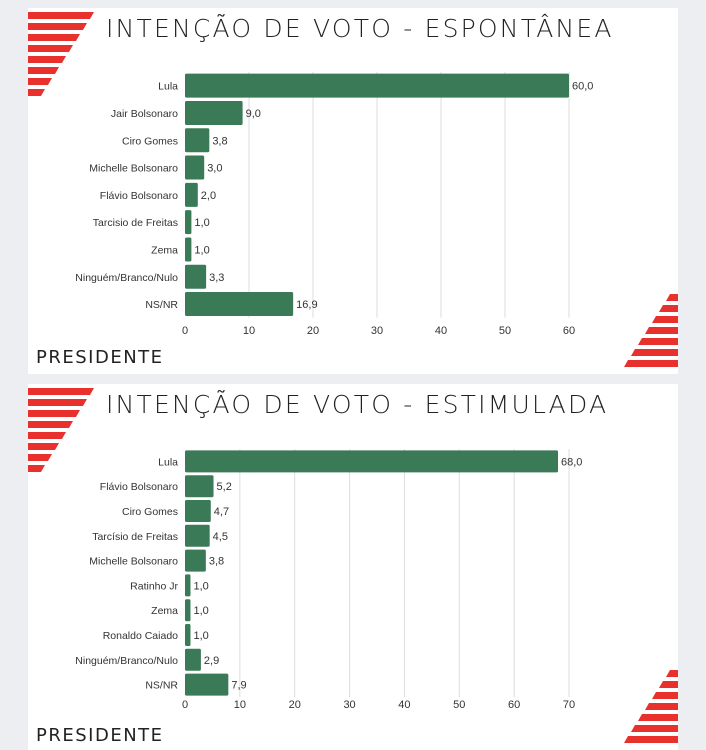  What do you see at coordinates (211, 661) in the screenshot?
I see `value-label: 2,9` at bounding box center [211, 661].